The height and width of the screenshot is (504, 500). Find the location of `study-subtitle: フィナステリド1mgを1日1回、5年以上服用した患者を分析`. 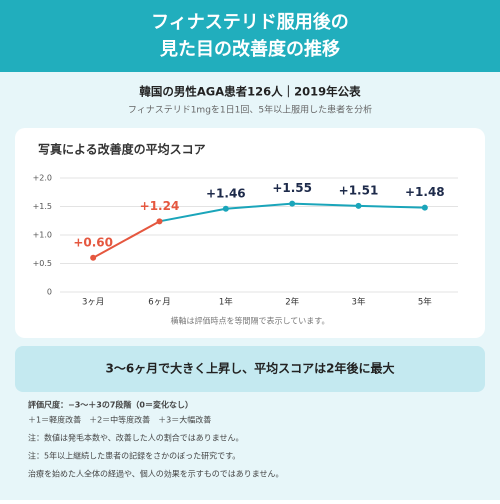

study-subtitle: フィナステリド1mgを1日1回、5年以上服用した患者を分析 is located at coordinates (250, 110).